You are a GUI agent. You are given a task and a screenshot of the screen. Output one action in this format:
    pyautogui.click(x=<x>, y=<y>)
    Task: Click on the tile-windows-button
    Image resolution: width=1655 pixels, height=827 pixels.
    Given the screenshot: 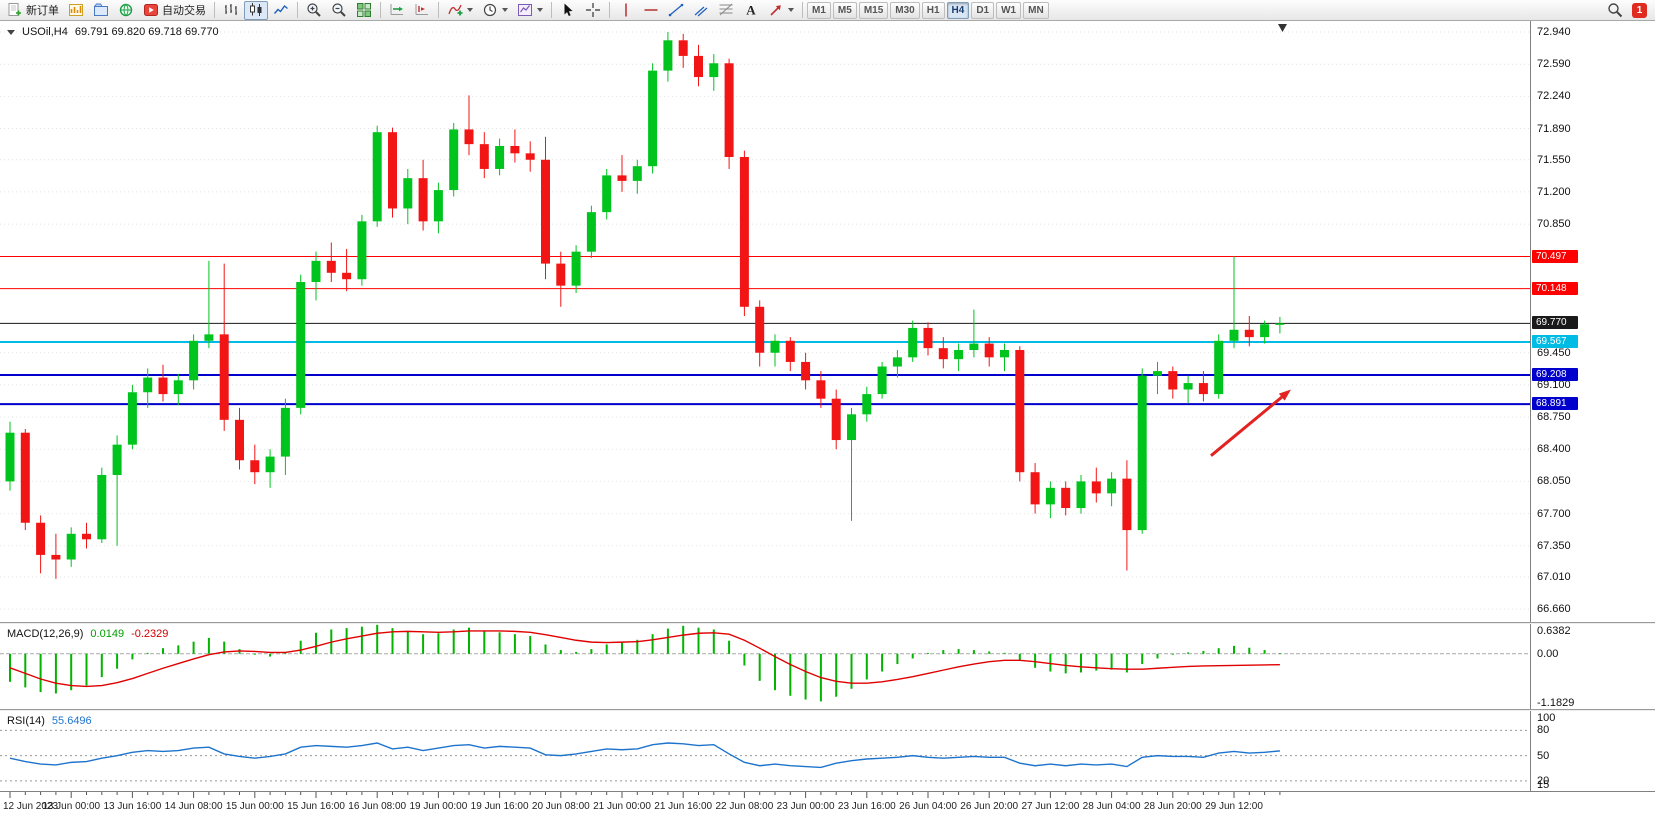 What is the action you would take?
    pyautogui.click(x=364, y=10)
    